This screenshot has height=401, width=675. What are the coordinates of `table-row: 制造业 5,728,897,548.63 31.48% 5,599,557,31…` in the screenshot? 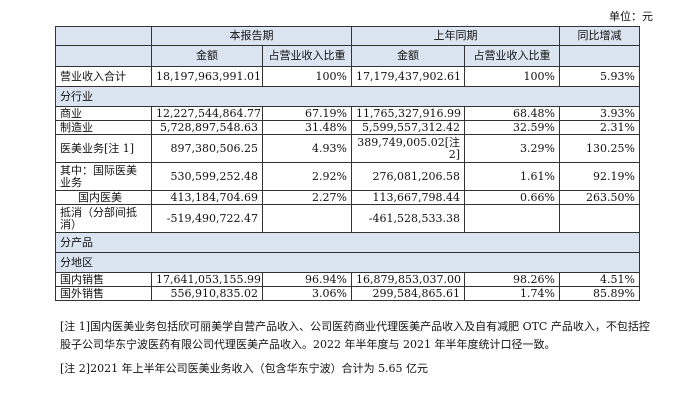 It's located at (347, 127).